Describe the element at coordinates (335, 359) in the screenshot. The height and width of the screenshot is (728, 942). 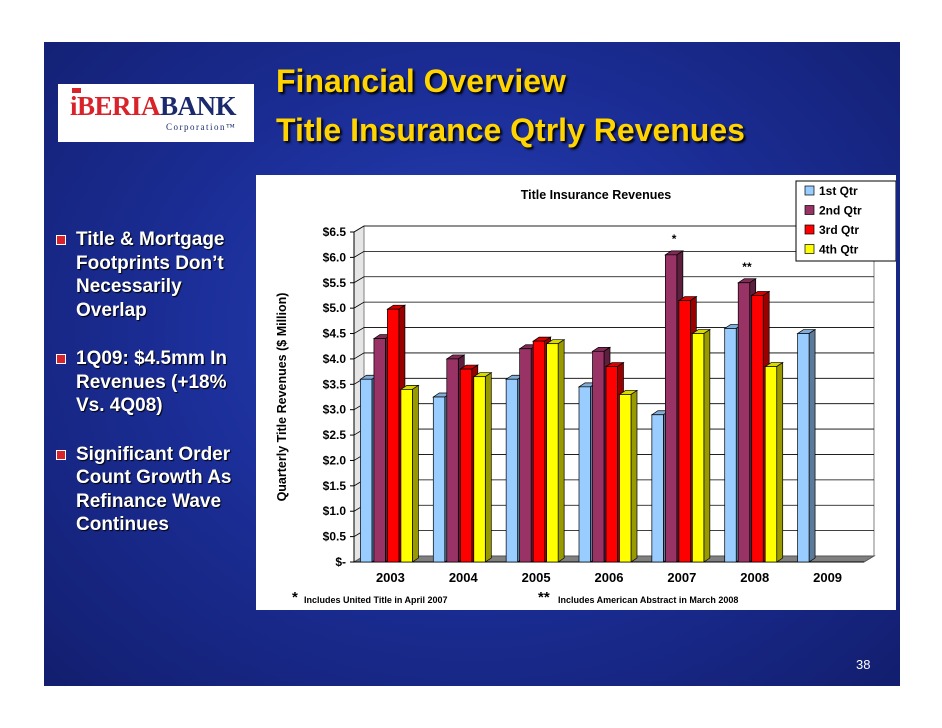
I see `y-tick-label: $4.0` at that location.